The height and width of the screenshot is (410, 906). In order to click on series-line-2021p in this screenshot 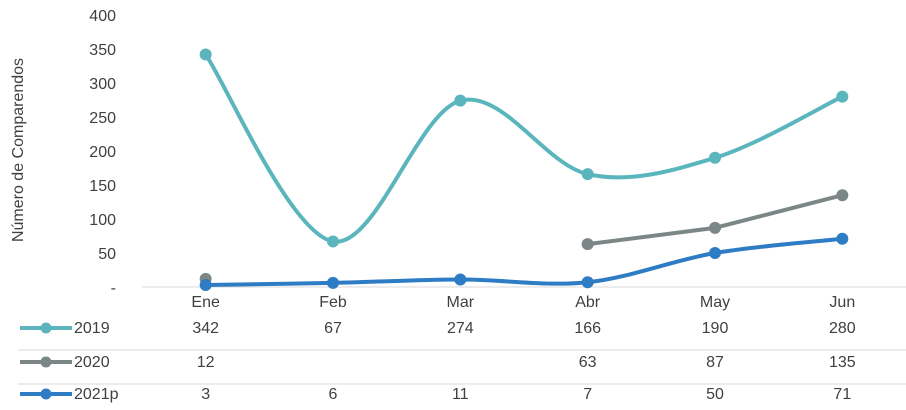, I will do `click(524, 261)`.